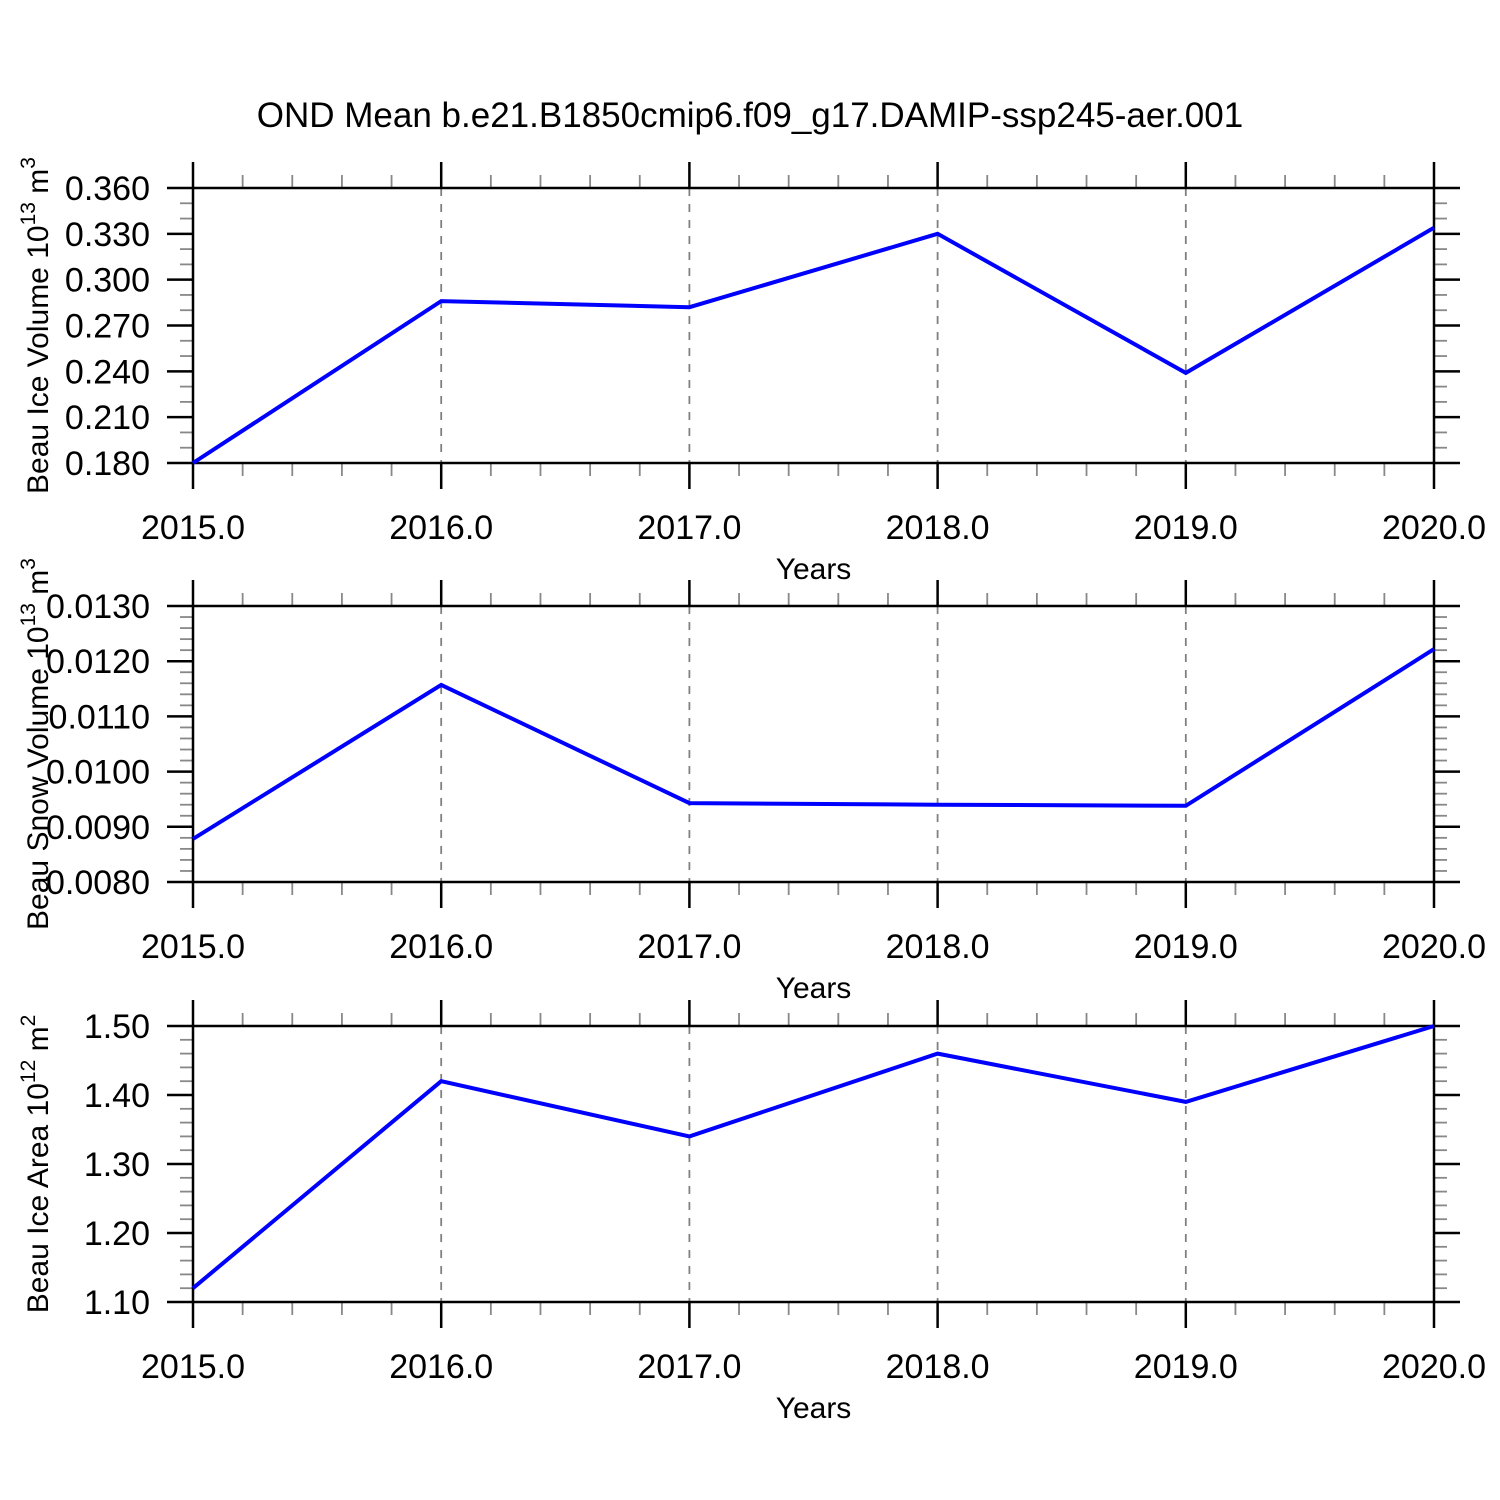 The width and height of the screenshot is (1500, 1500). I want to click on y-tick-label: 1.10, so click(117, 1303).